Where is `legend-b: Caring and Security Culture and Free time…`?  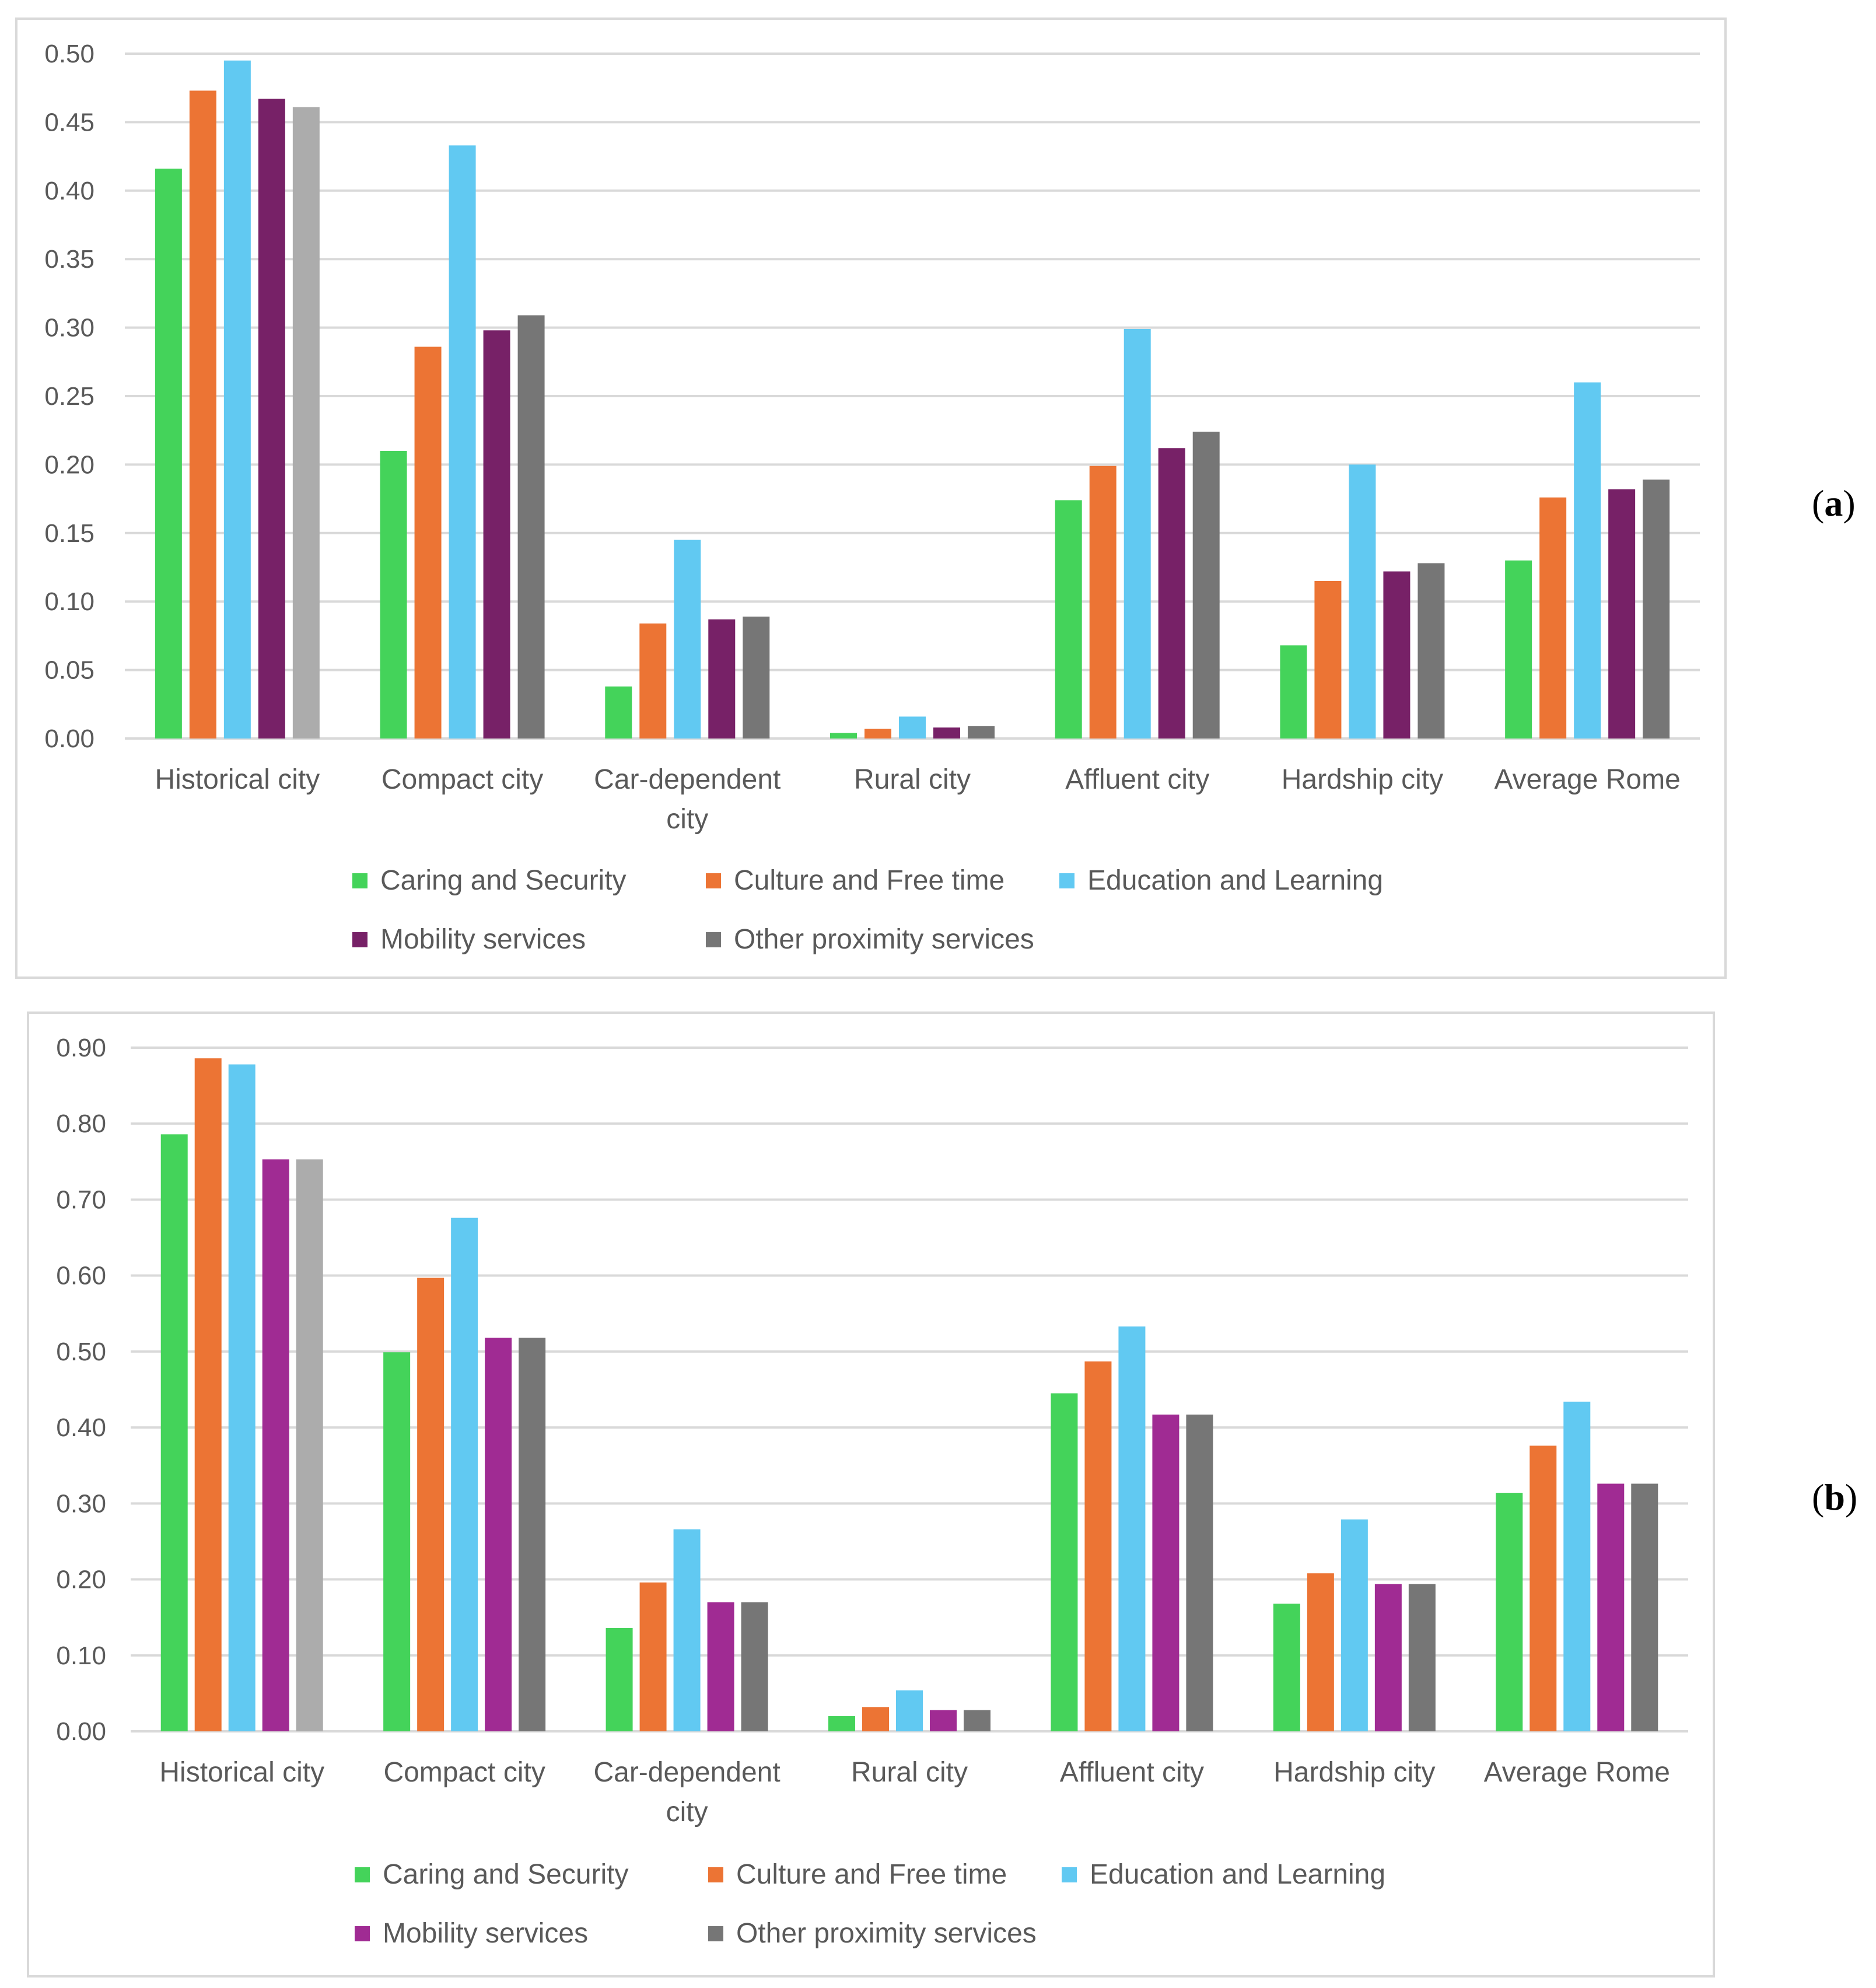
legend-b: Caring and Security Culture and Free time… is located at coordinates (885, 1904).